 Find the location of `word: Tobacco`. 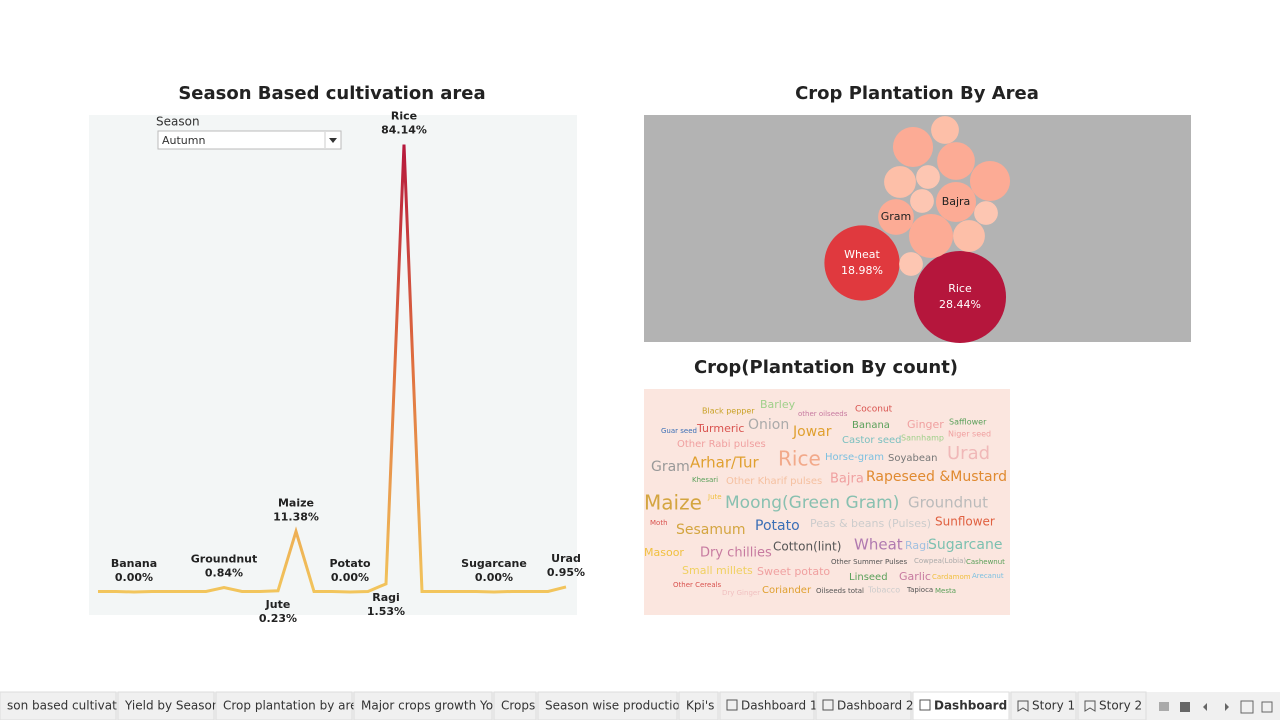

word: Tobacco is located at coordinates (883, 590).